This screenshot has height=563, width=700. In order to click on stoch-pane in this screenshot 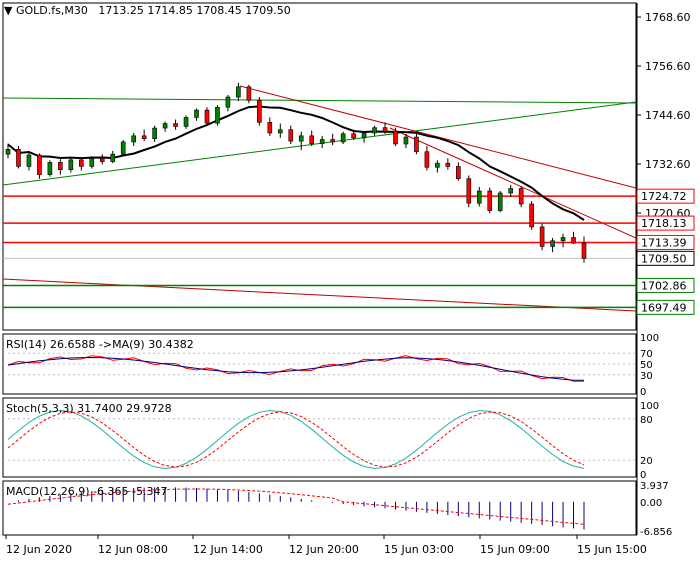, I will do `click(319, 437)`.